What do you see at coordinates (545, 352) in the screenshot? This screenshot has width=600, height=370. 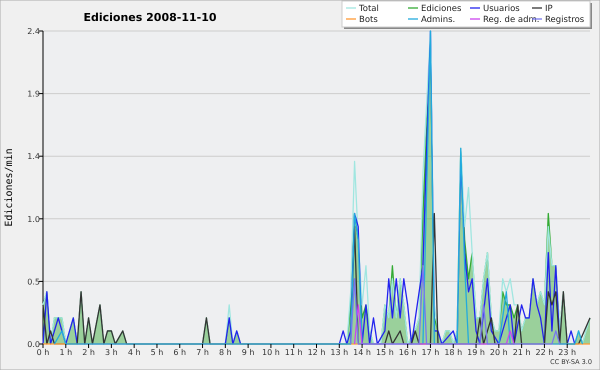 I see `x-tick-label: 22 h` at bounding box center [545, 352].